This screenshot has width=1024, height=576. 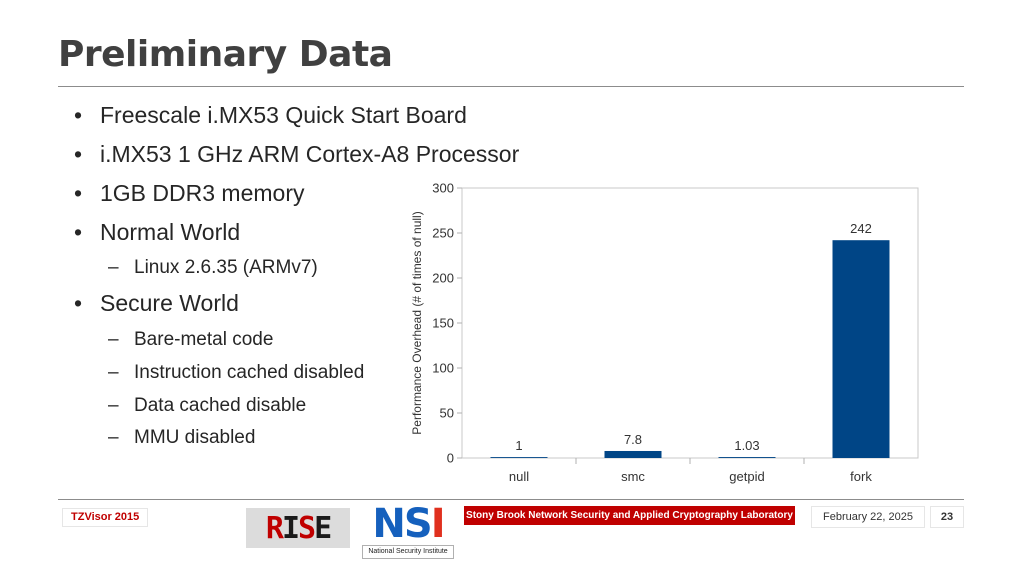 I want to click on page-number: 23, so click(x=947, y=517).